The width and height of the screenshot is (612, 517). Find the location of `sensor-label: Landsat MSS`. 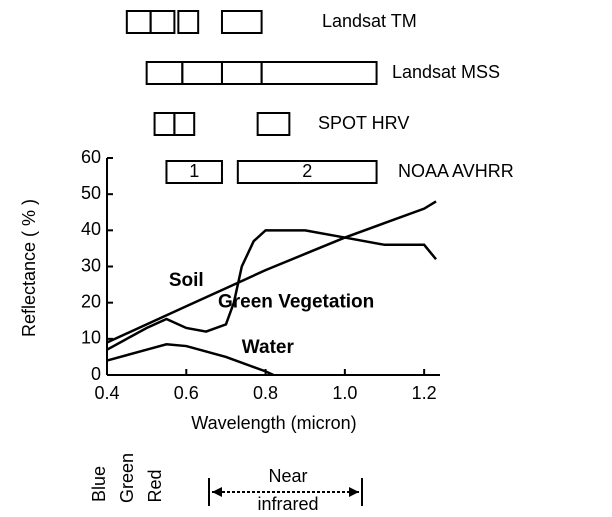

sensor-label: Landsat MSS is located at coordinates (446, 72).